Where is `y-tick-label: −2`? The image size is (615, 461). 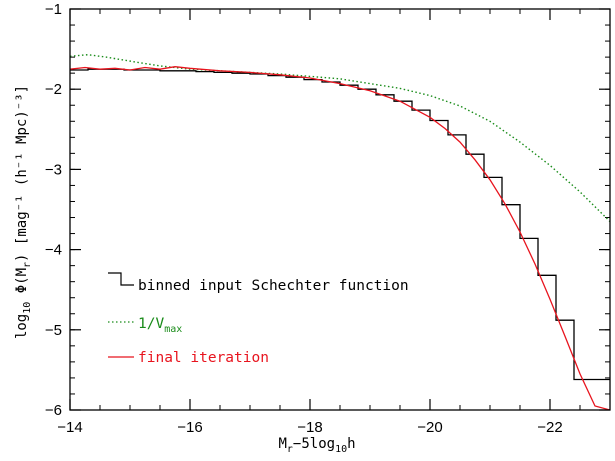 y-tick-label: −2 is located at coordinates (53, 89).